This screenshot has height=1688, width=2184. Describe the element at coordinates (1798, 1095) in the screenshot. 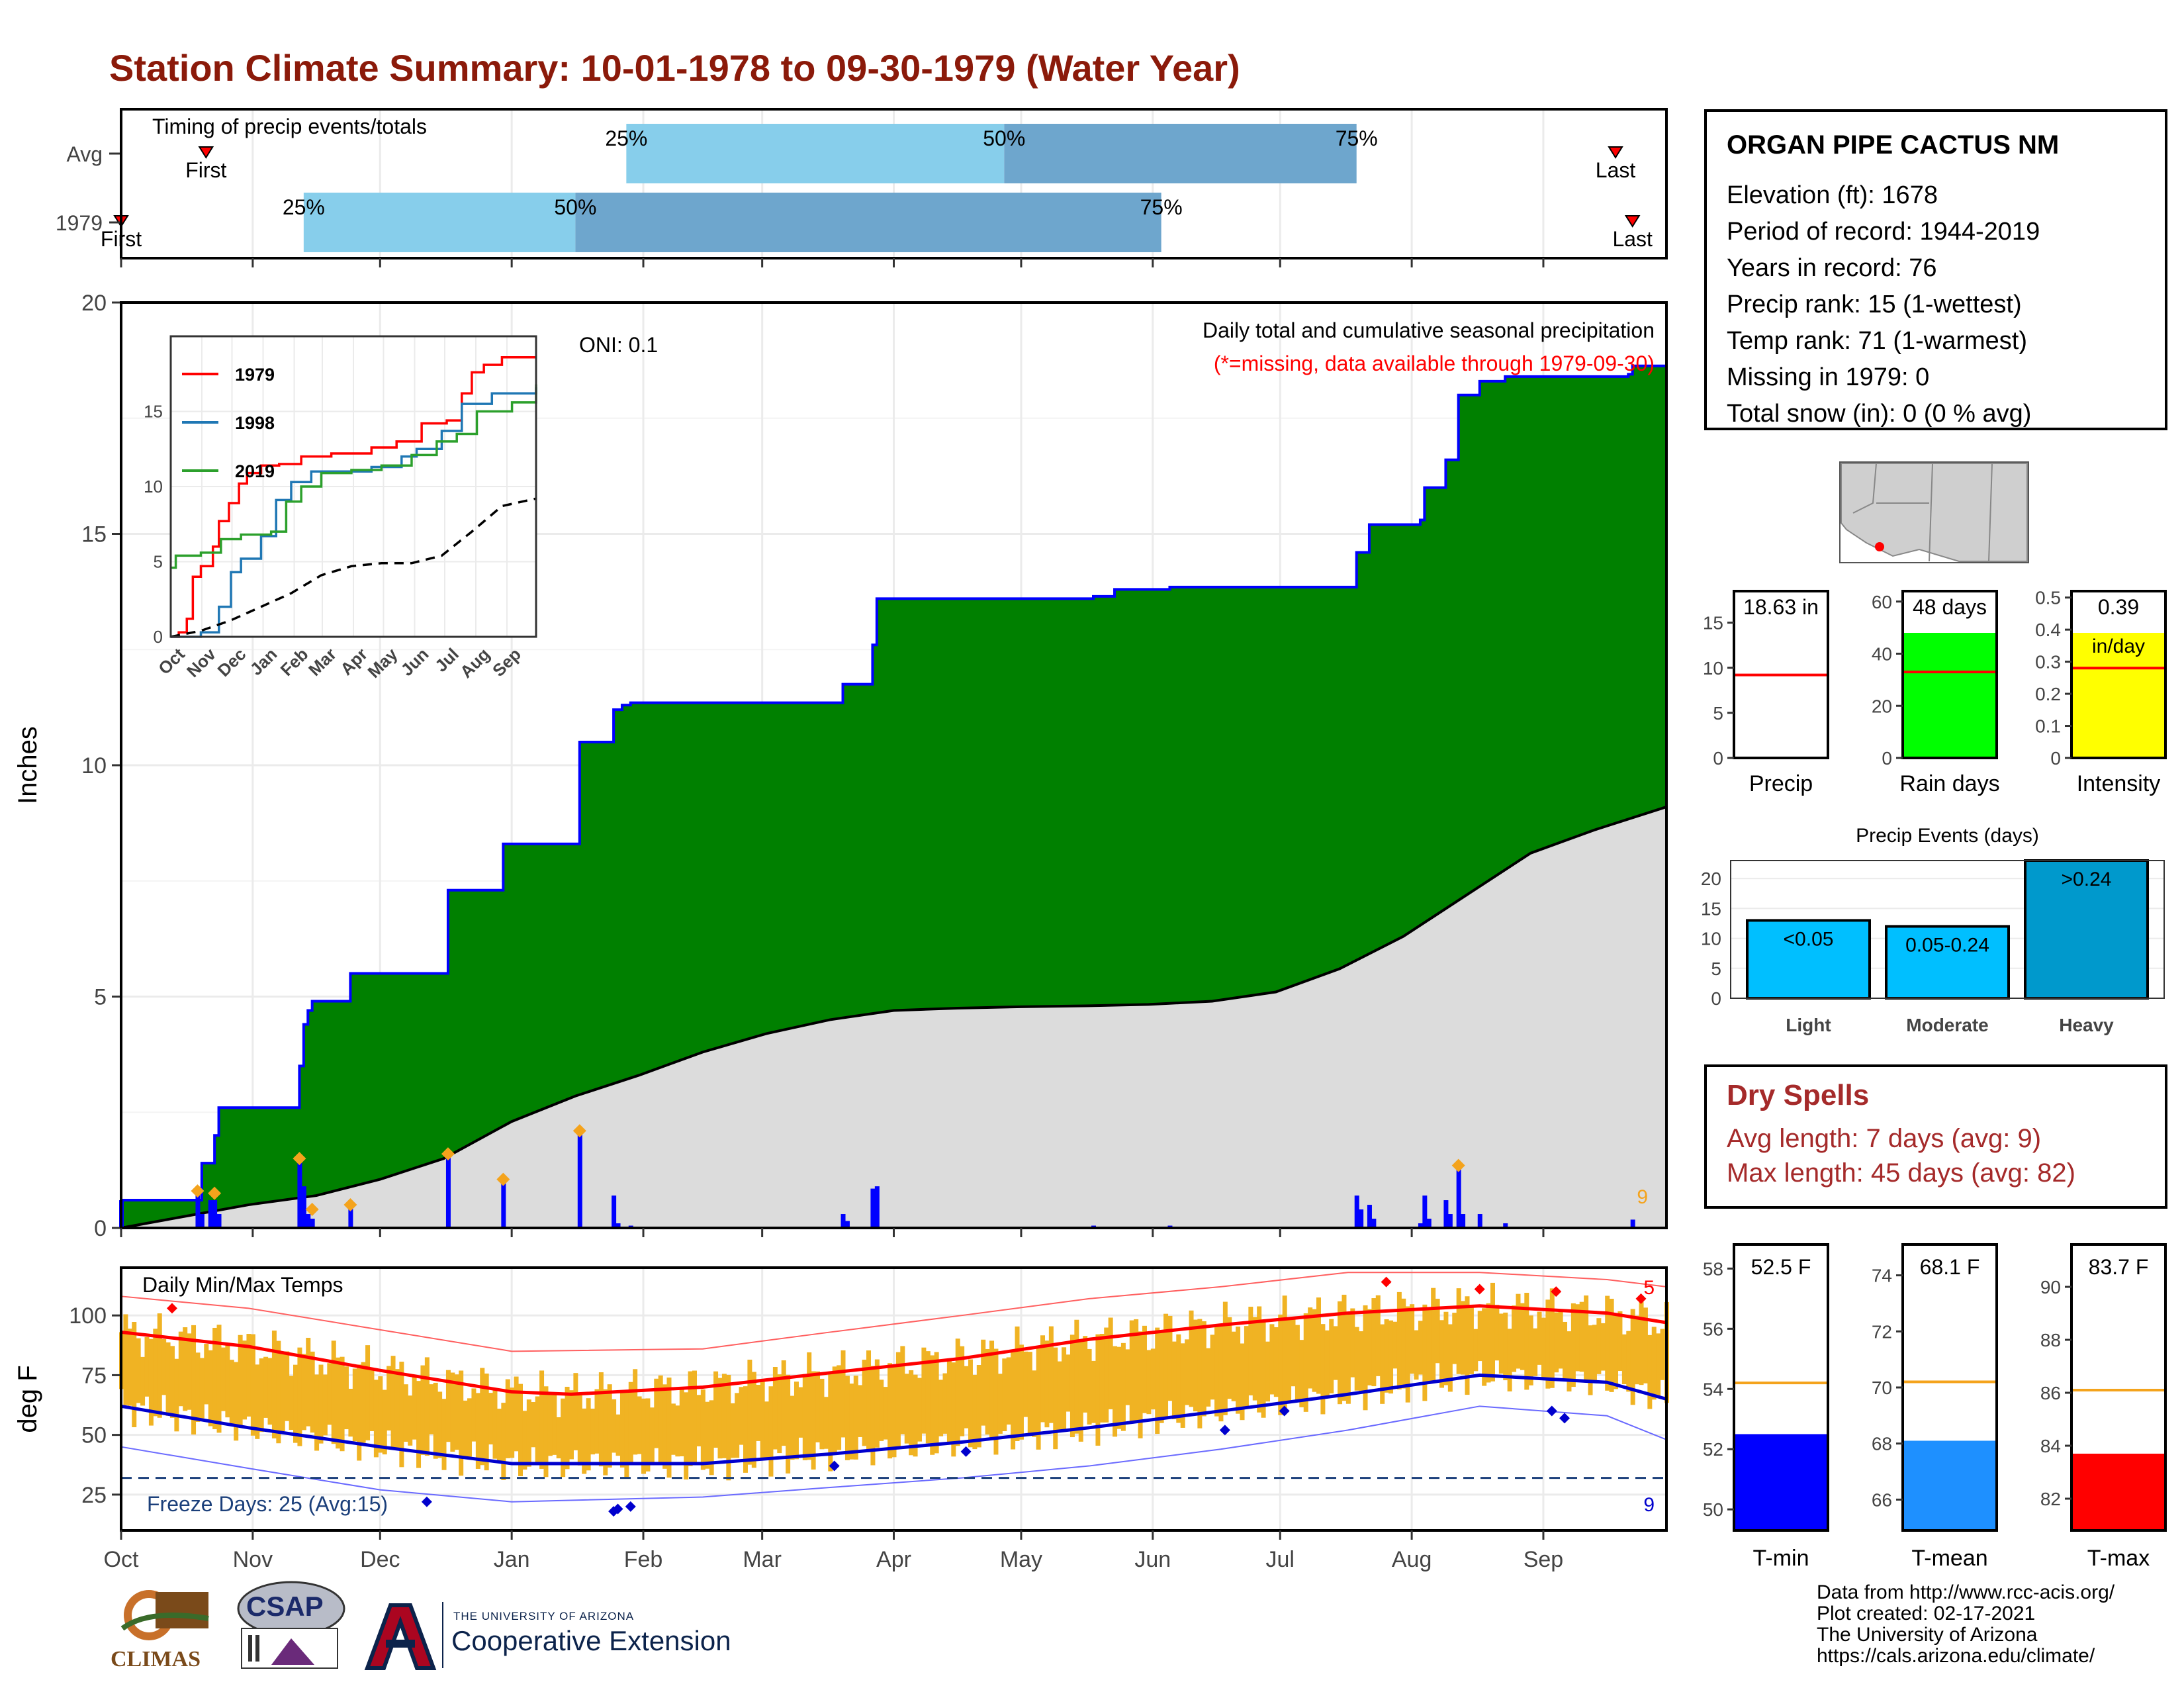

I see `dry-spells-title: Dry Spells` at that location.